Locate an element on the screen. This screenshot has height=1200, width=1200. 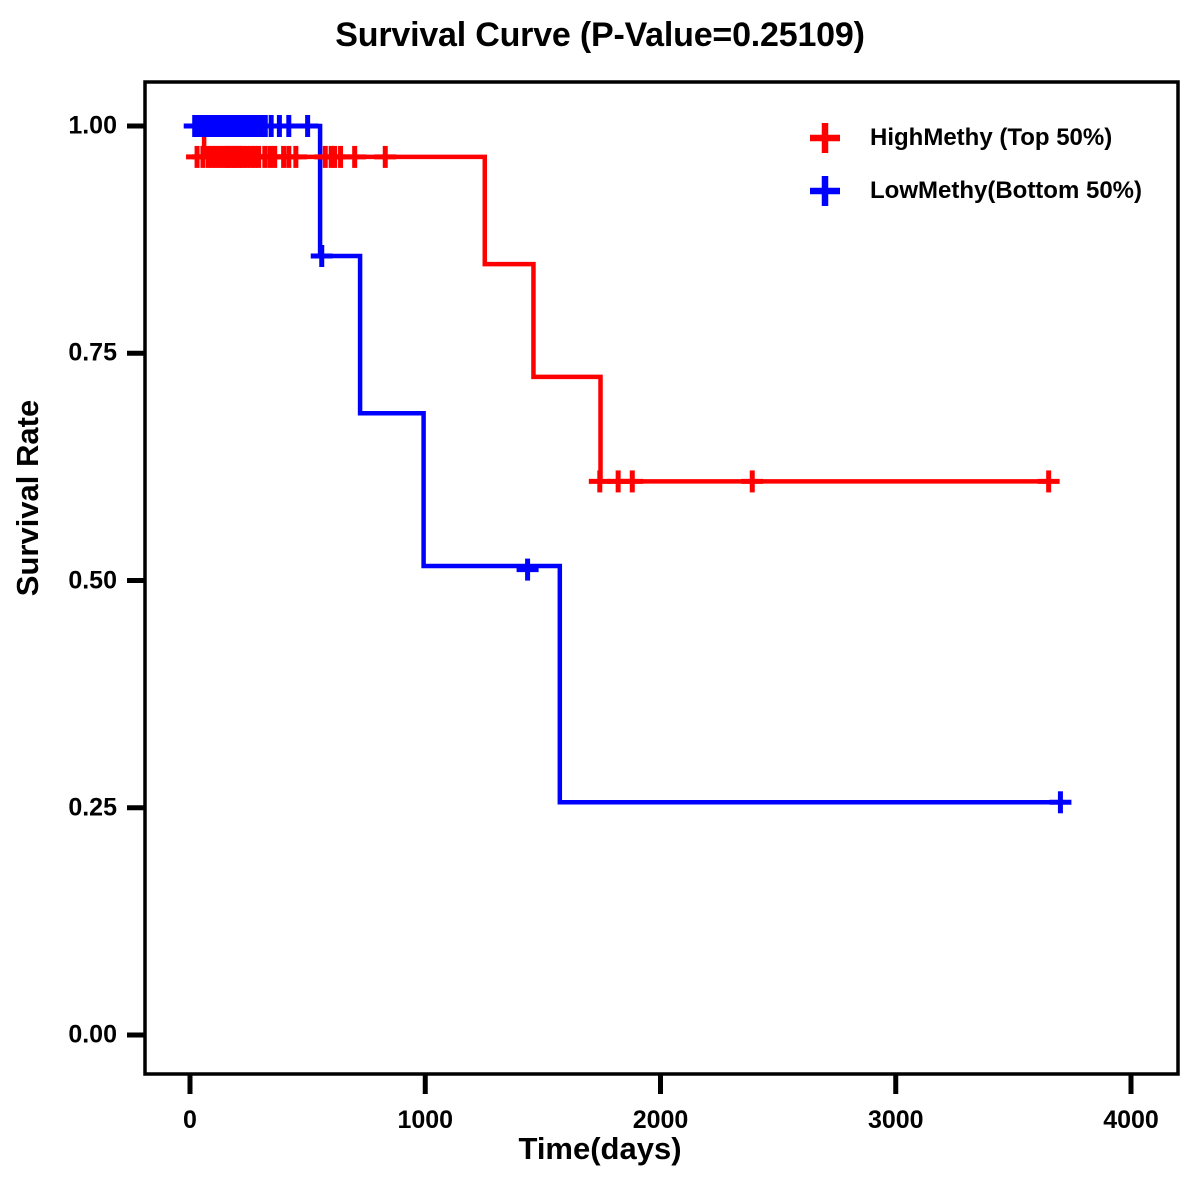
x-tick-label: 3000 is located at coordinates (895, 1120).